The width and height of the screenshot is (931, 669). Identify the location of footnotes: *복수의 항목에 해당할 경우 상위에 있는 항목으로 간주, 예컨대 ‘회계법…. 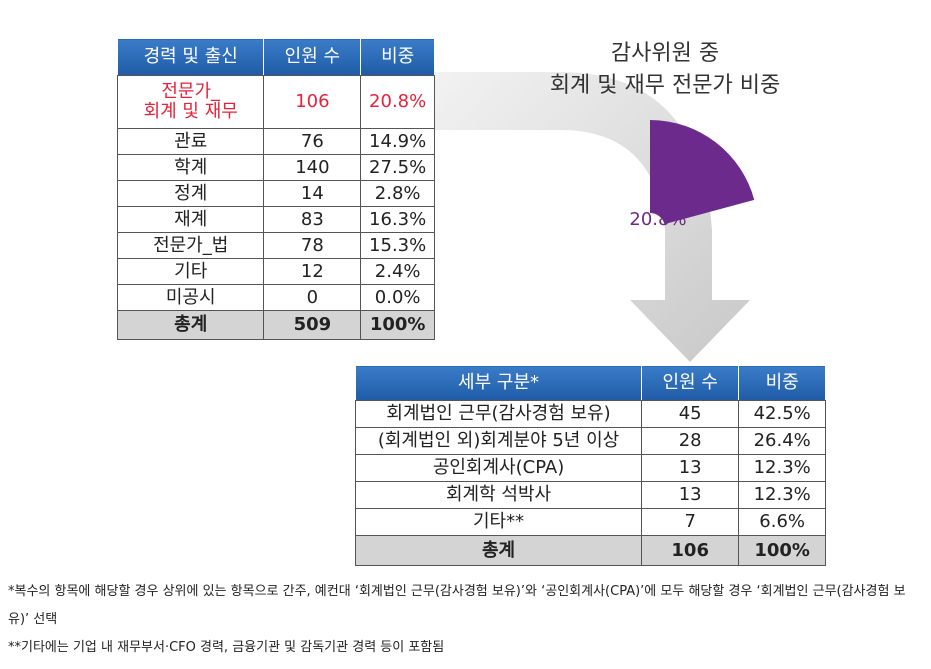
(465, 620).